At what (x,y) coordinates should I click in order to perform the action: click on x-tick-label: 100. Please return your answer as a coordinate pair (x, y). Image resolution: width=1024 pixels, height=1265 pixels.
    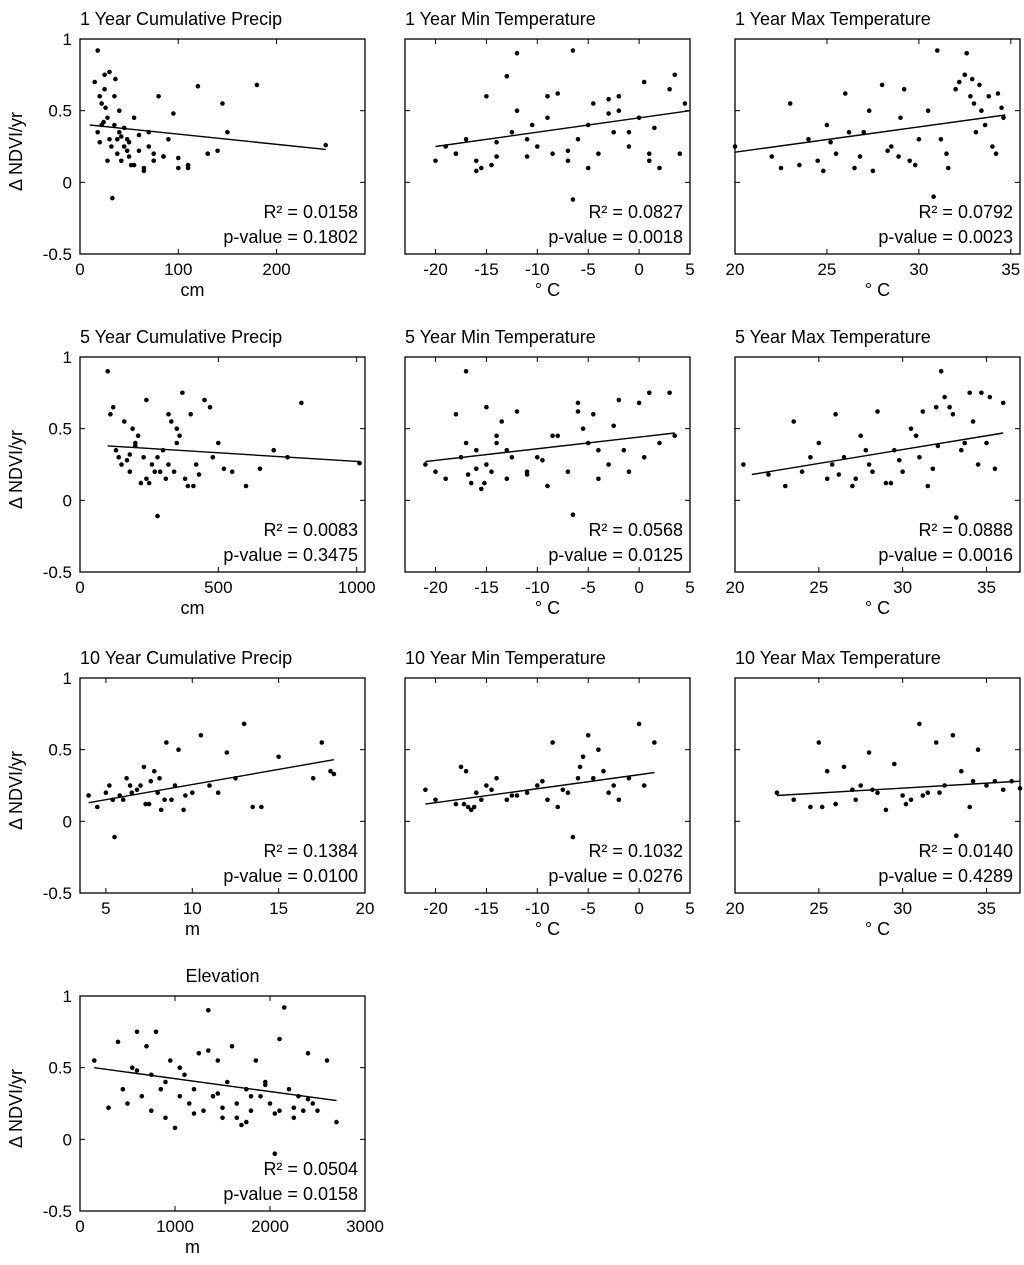
    Looking at the image, I should click on (178, 269).